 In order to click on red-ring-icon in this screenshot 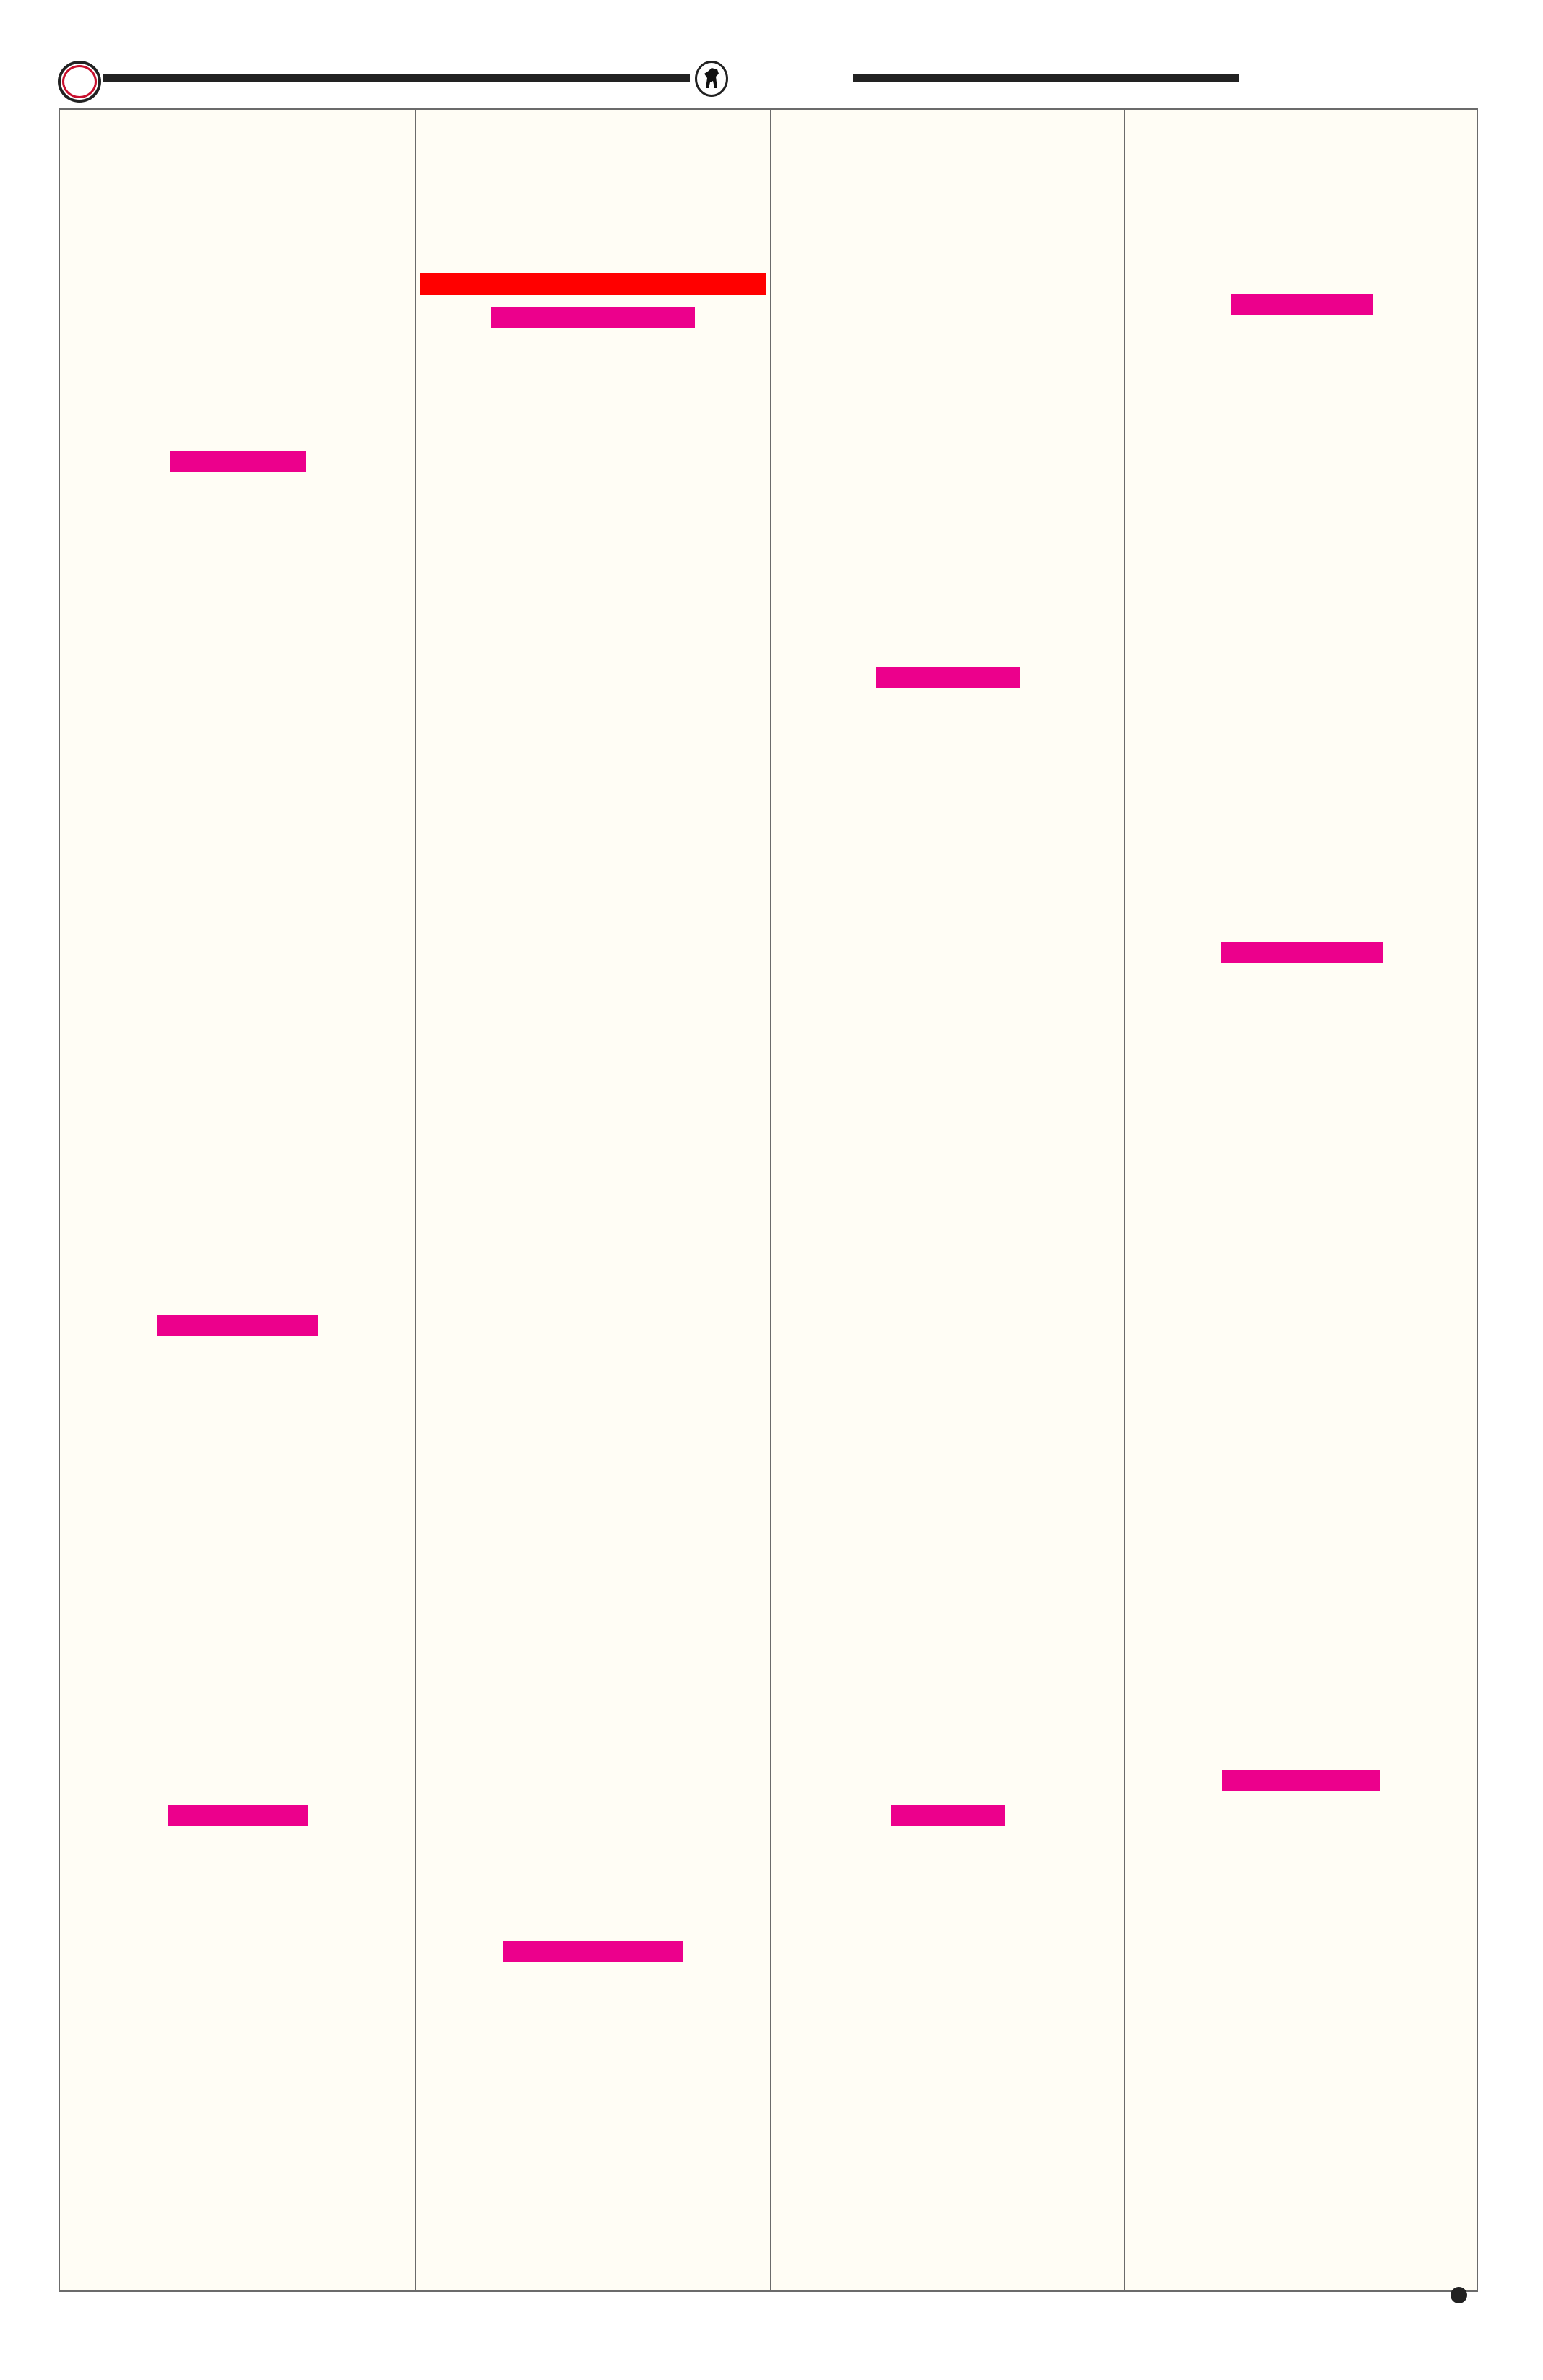, I will do `click(79, 82)`.